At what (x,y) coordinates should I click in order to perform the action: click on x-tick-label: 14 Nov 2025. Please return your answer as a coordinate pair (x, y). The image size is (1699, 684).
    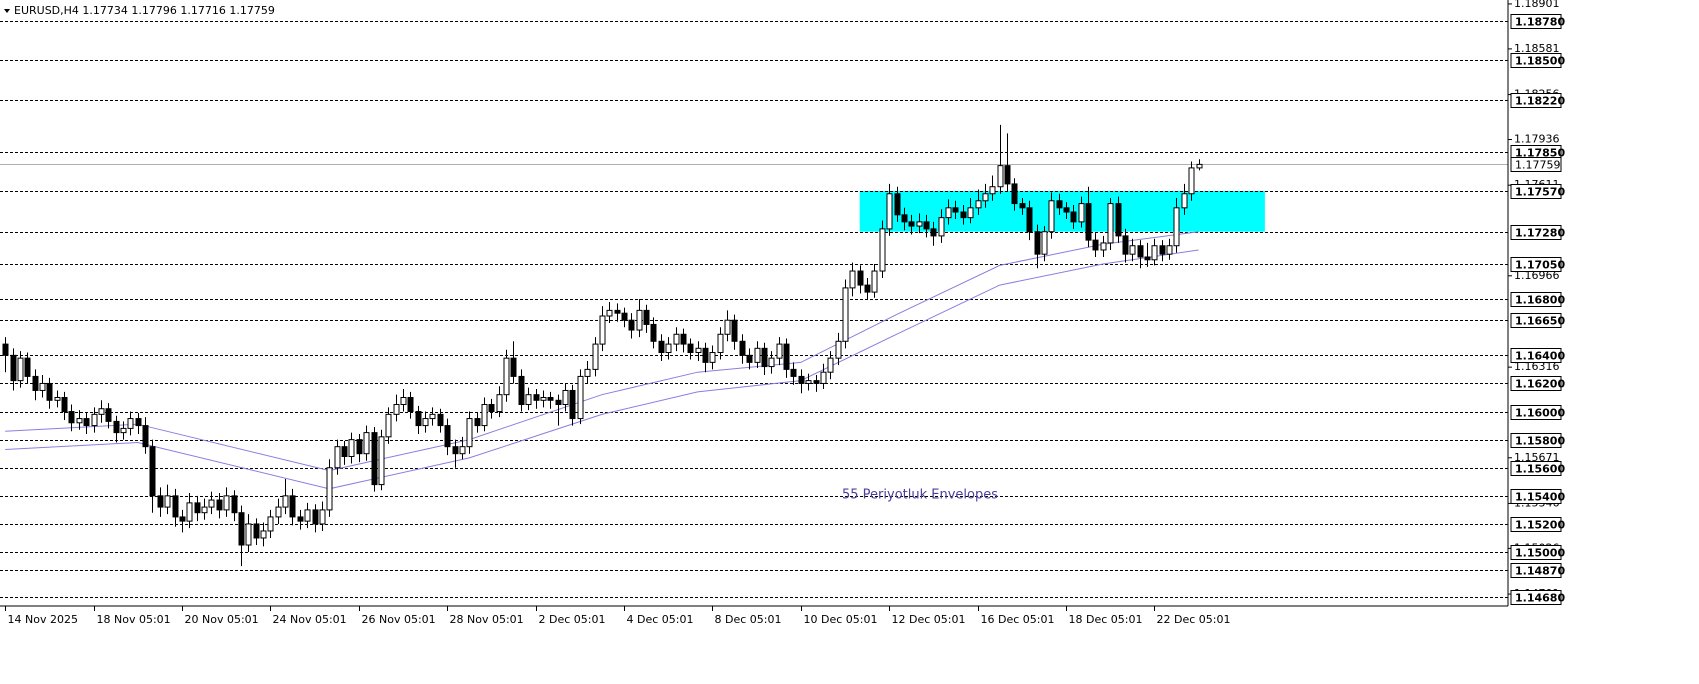
    Looking at the image, I should click on (43, 619).